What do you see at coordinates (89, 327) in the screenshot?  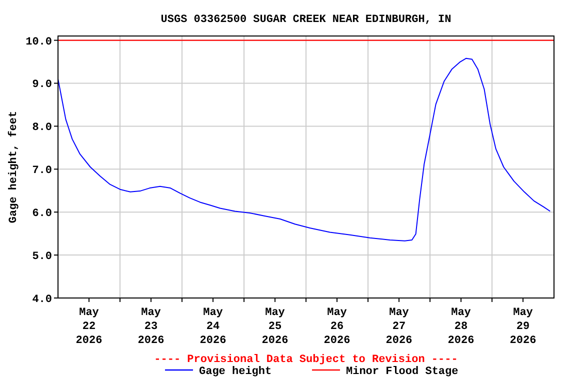 I see `x-tick-label: May 22 2026` at bounding box center [89, 327].